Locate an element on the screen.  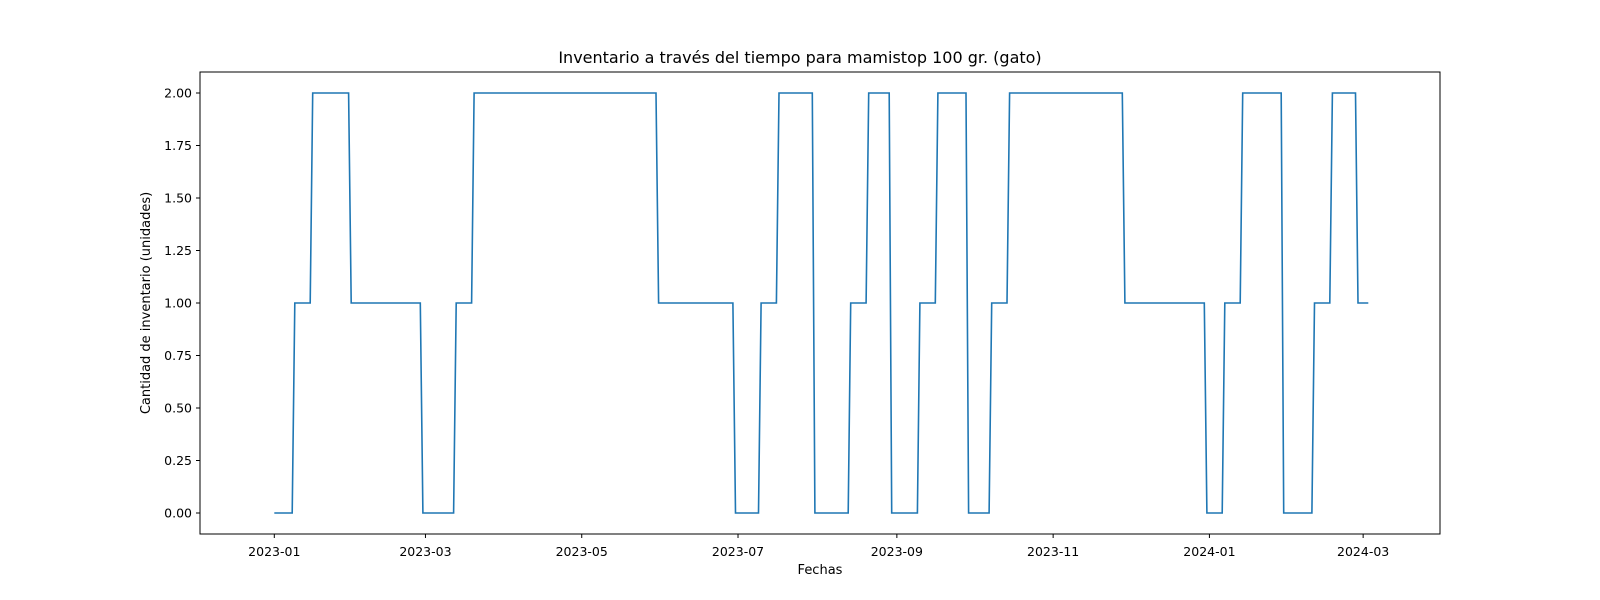
x-tick-label: 2023-09 is located at coordinates (897, 551).